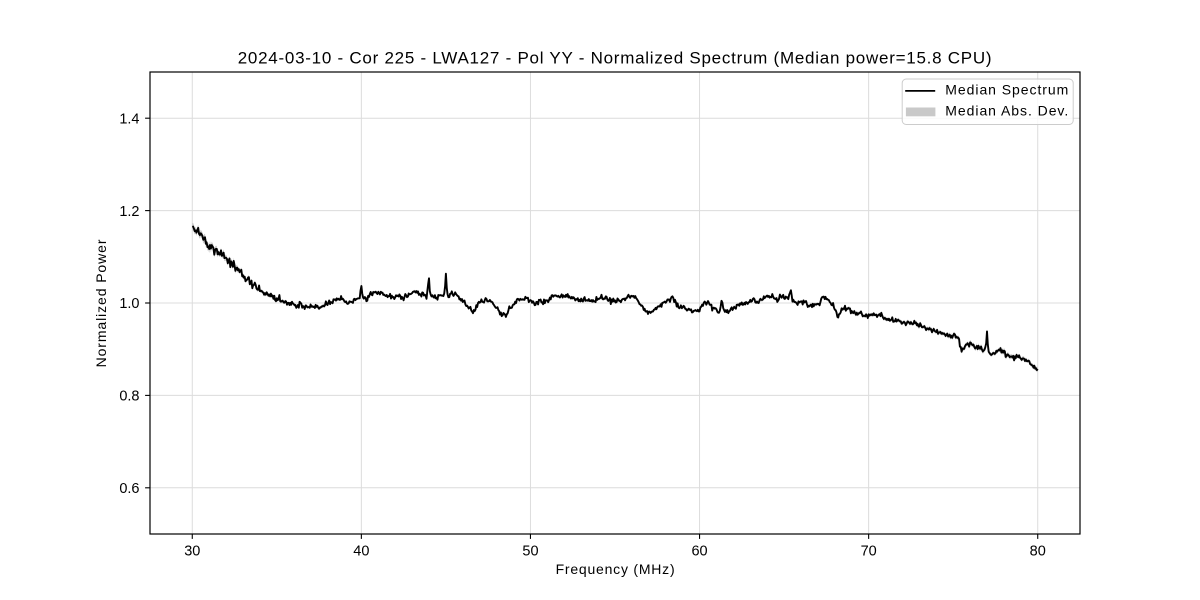  Describe the element at coordinates (699, 552) in the screenshot. I see `svg-text: 60` at that location.